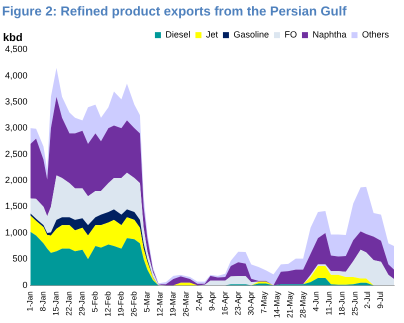 The image size is (404, 323). Describe the element at coordinates (43, 301) in the screenshot. I see `x-tick-label: 8-Jan` at that location.